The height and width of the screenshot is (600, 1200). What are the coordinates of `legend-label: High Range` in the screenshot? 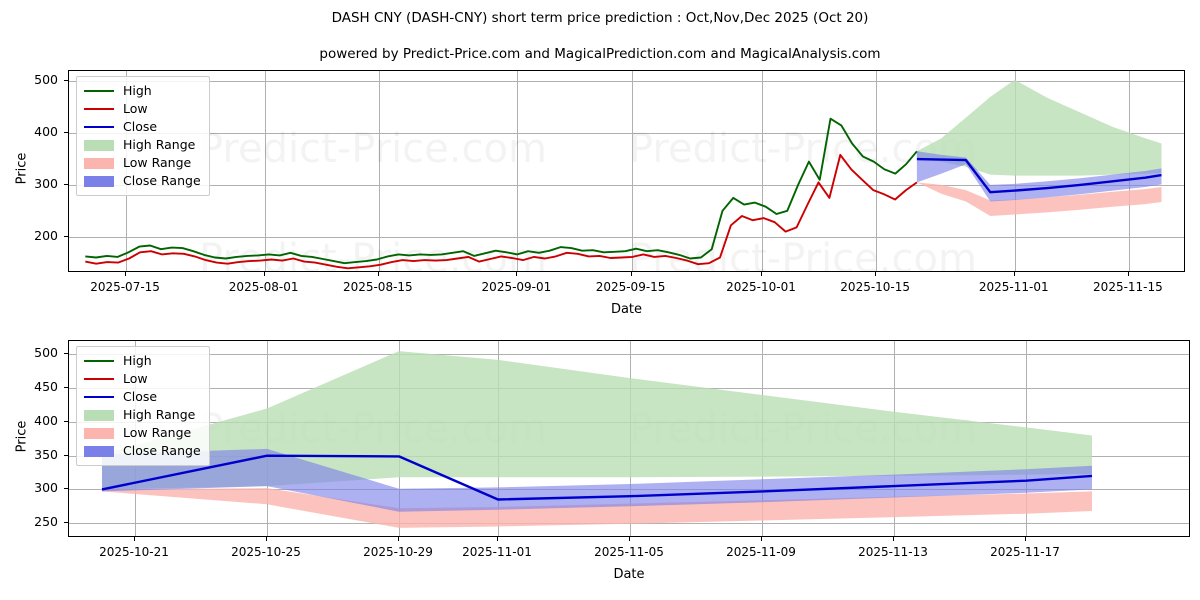 It's located at (159, 414).